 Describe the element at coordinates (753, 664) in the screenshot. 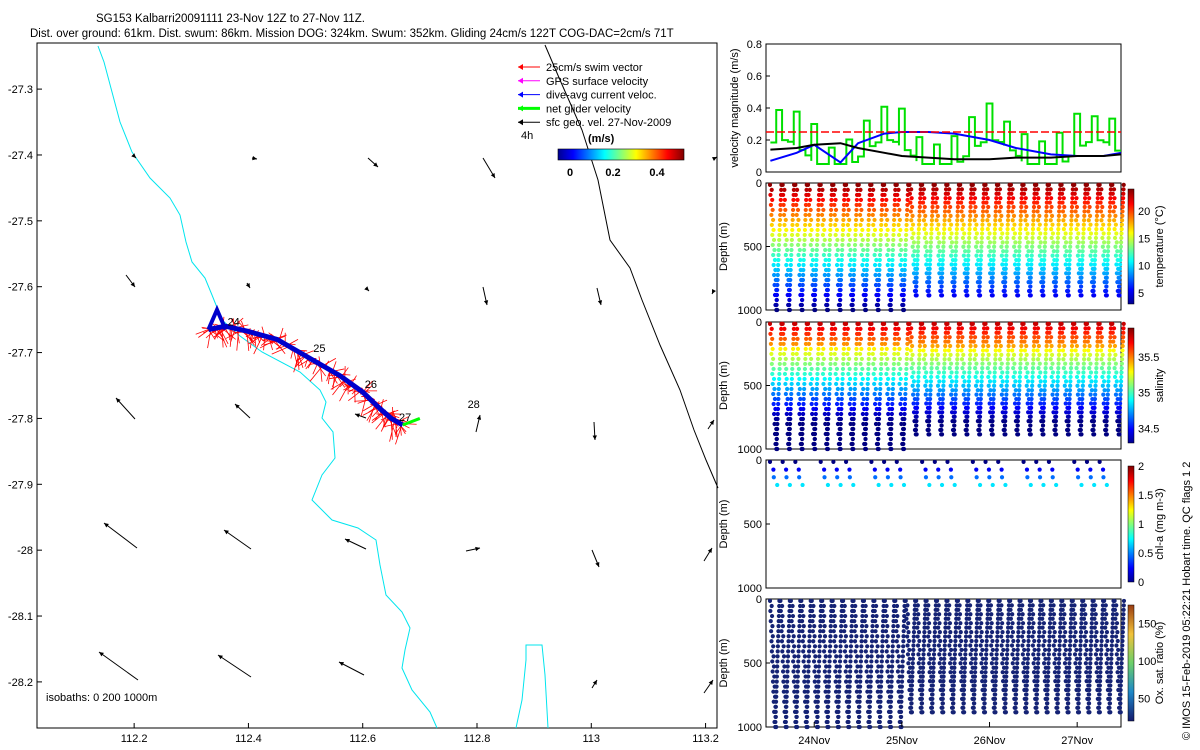

I see `oxygen-y-tick-label: 500` at that location.